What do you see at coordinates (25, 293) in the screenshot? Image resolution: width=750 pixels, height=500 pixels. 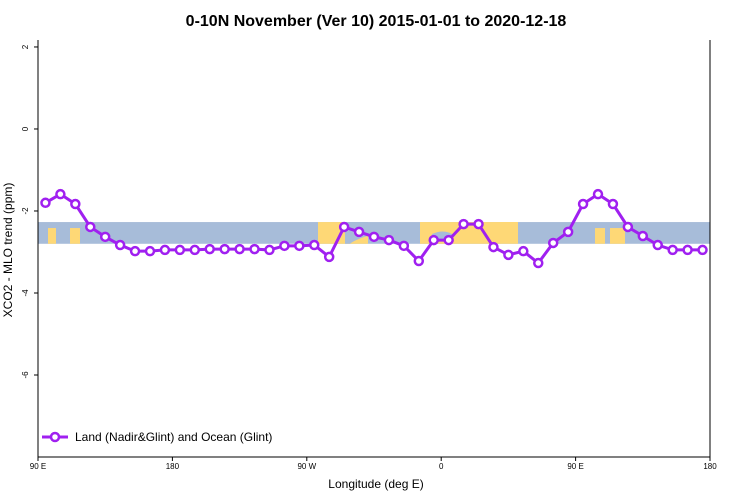 I see `y-tick-label: -4` at bounding box center [25, 293].